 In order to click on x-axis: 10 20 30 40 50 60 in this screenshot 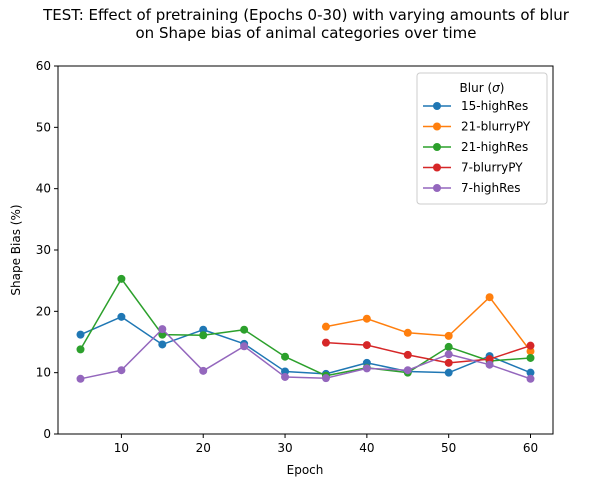, I will do `click(326, 444)`.